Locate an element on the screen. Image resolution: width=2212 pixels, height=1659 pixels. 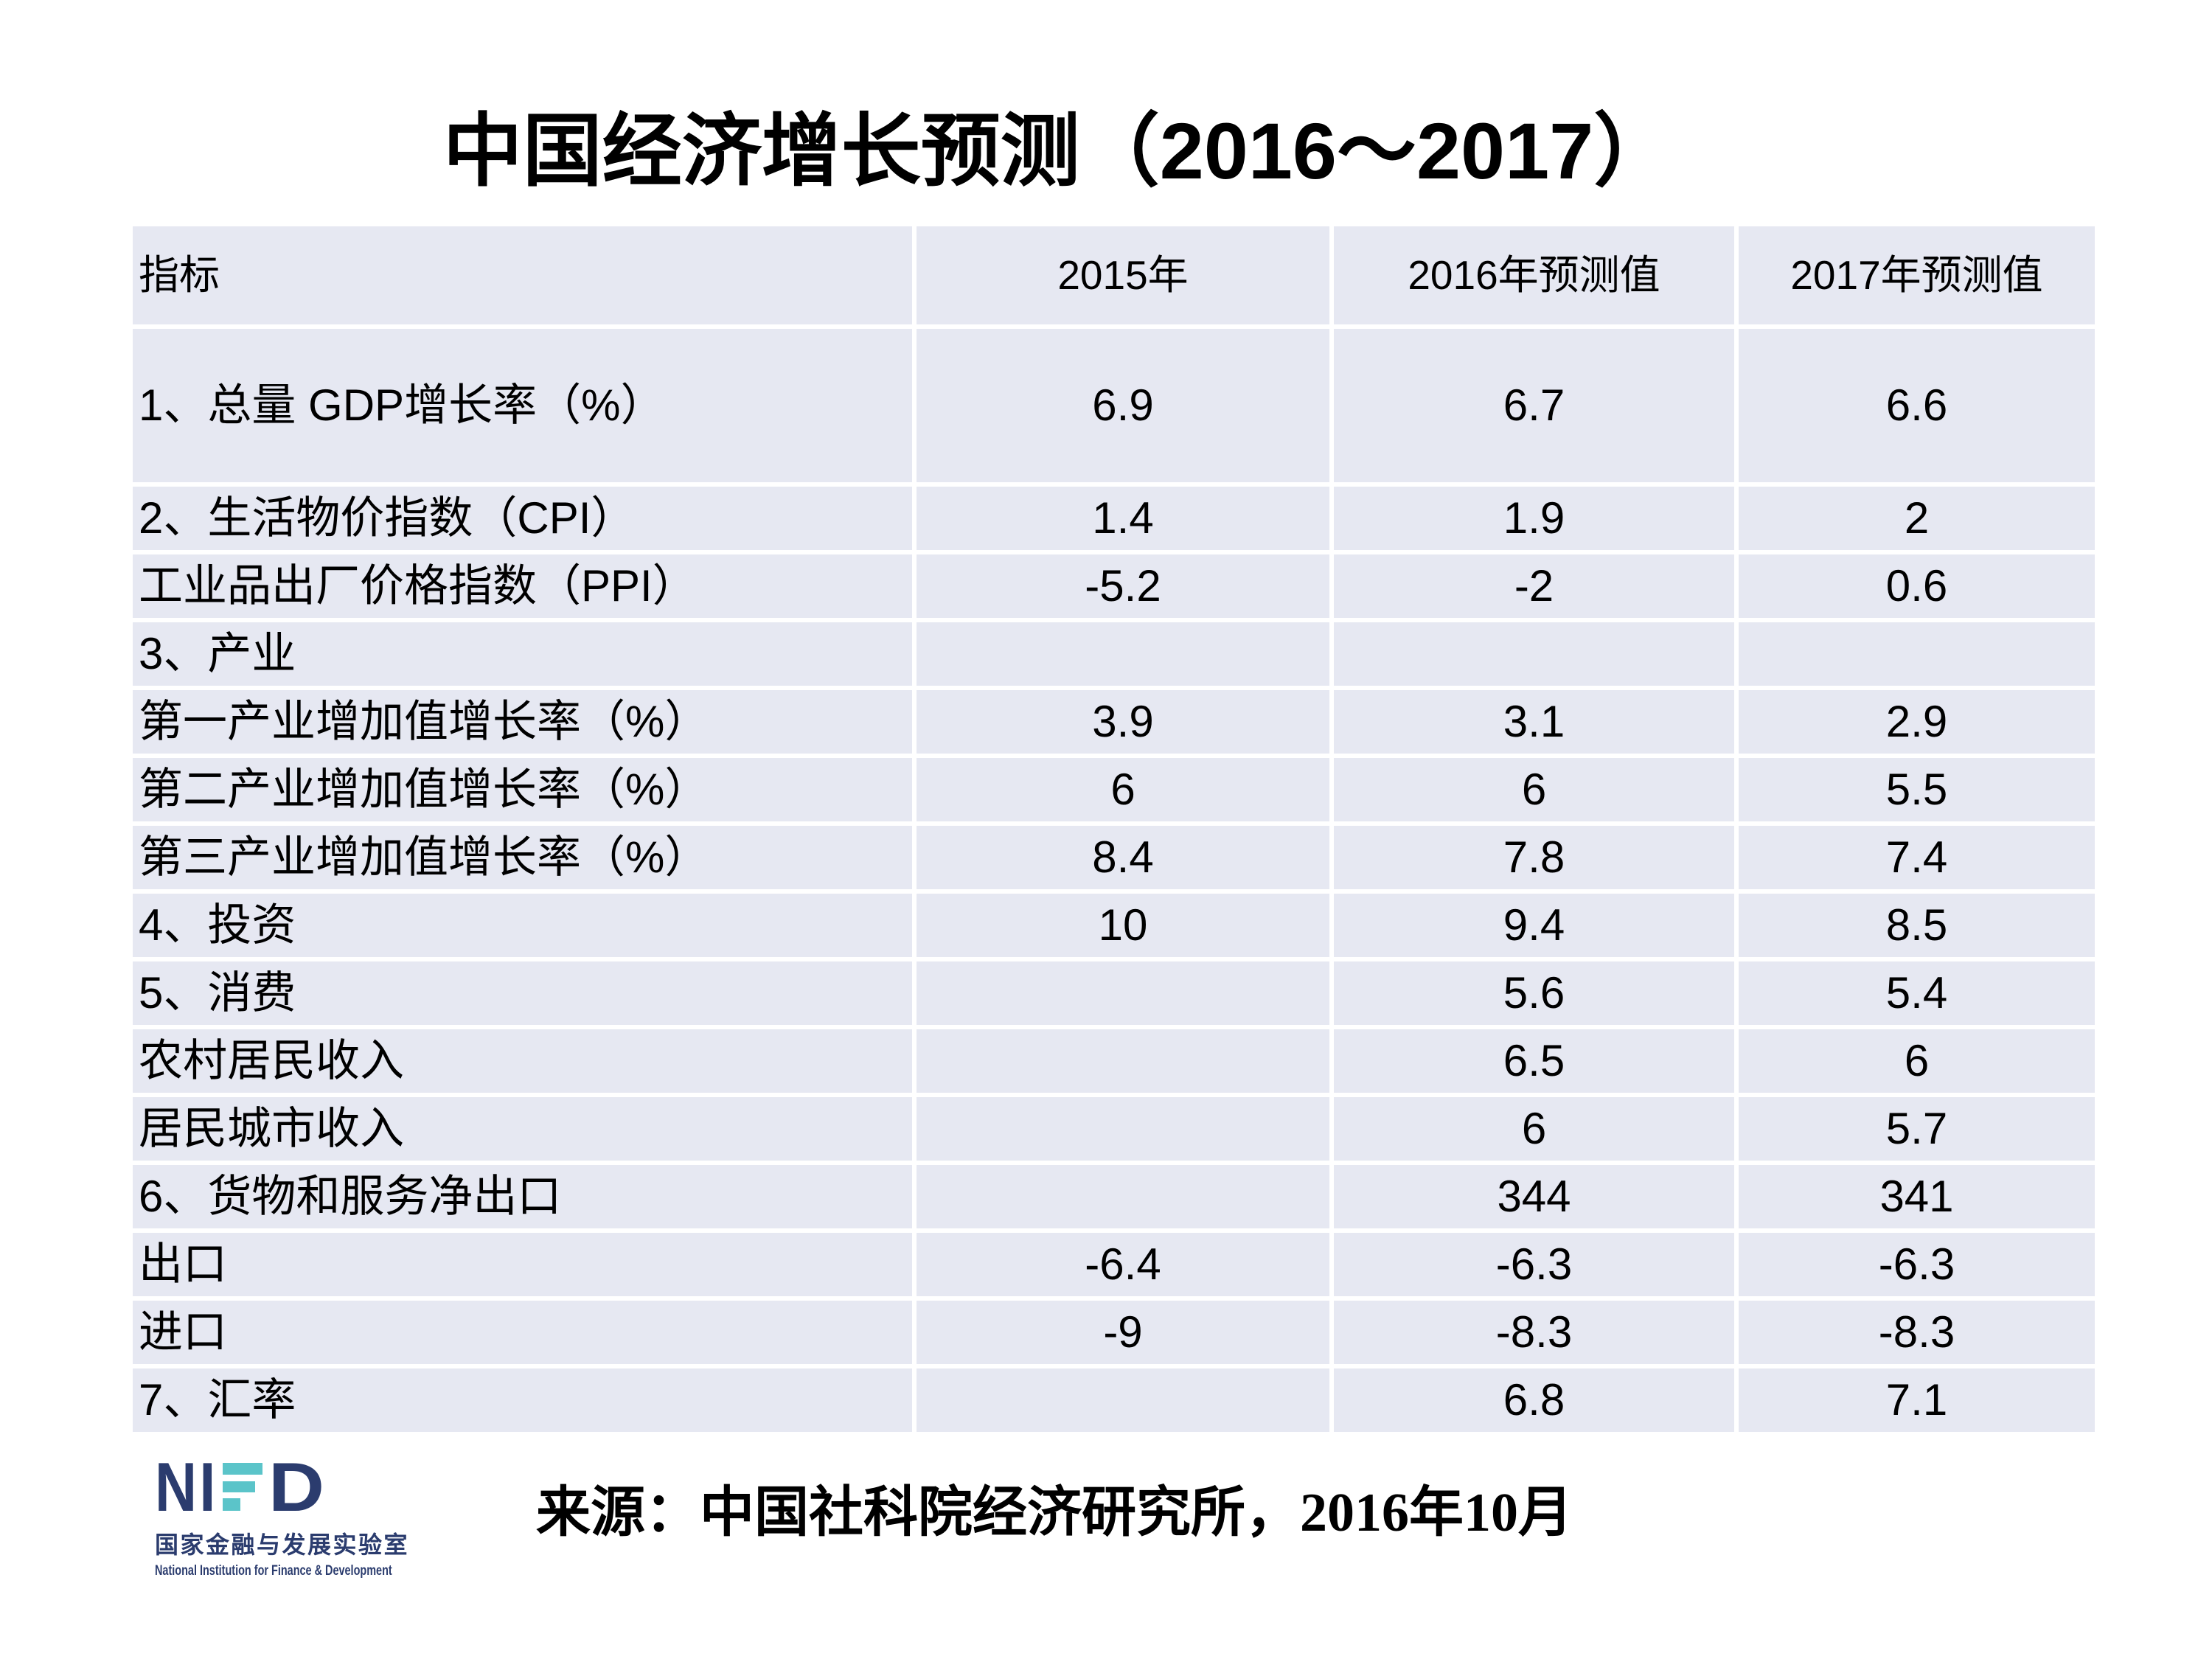
row-value: 6.8 is located at coordinates (1534, 1400).